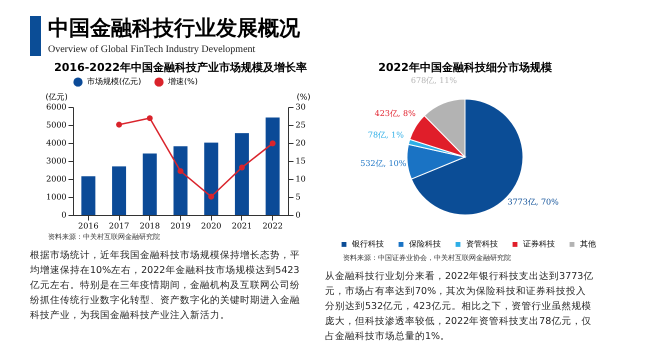 This screenshot has height=346, width=650. Describe the element at coordinates (301, 125) in the screenshot. I see `y2-tick-label: 25` at that location.